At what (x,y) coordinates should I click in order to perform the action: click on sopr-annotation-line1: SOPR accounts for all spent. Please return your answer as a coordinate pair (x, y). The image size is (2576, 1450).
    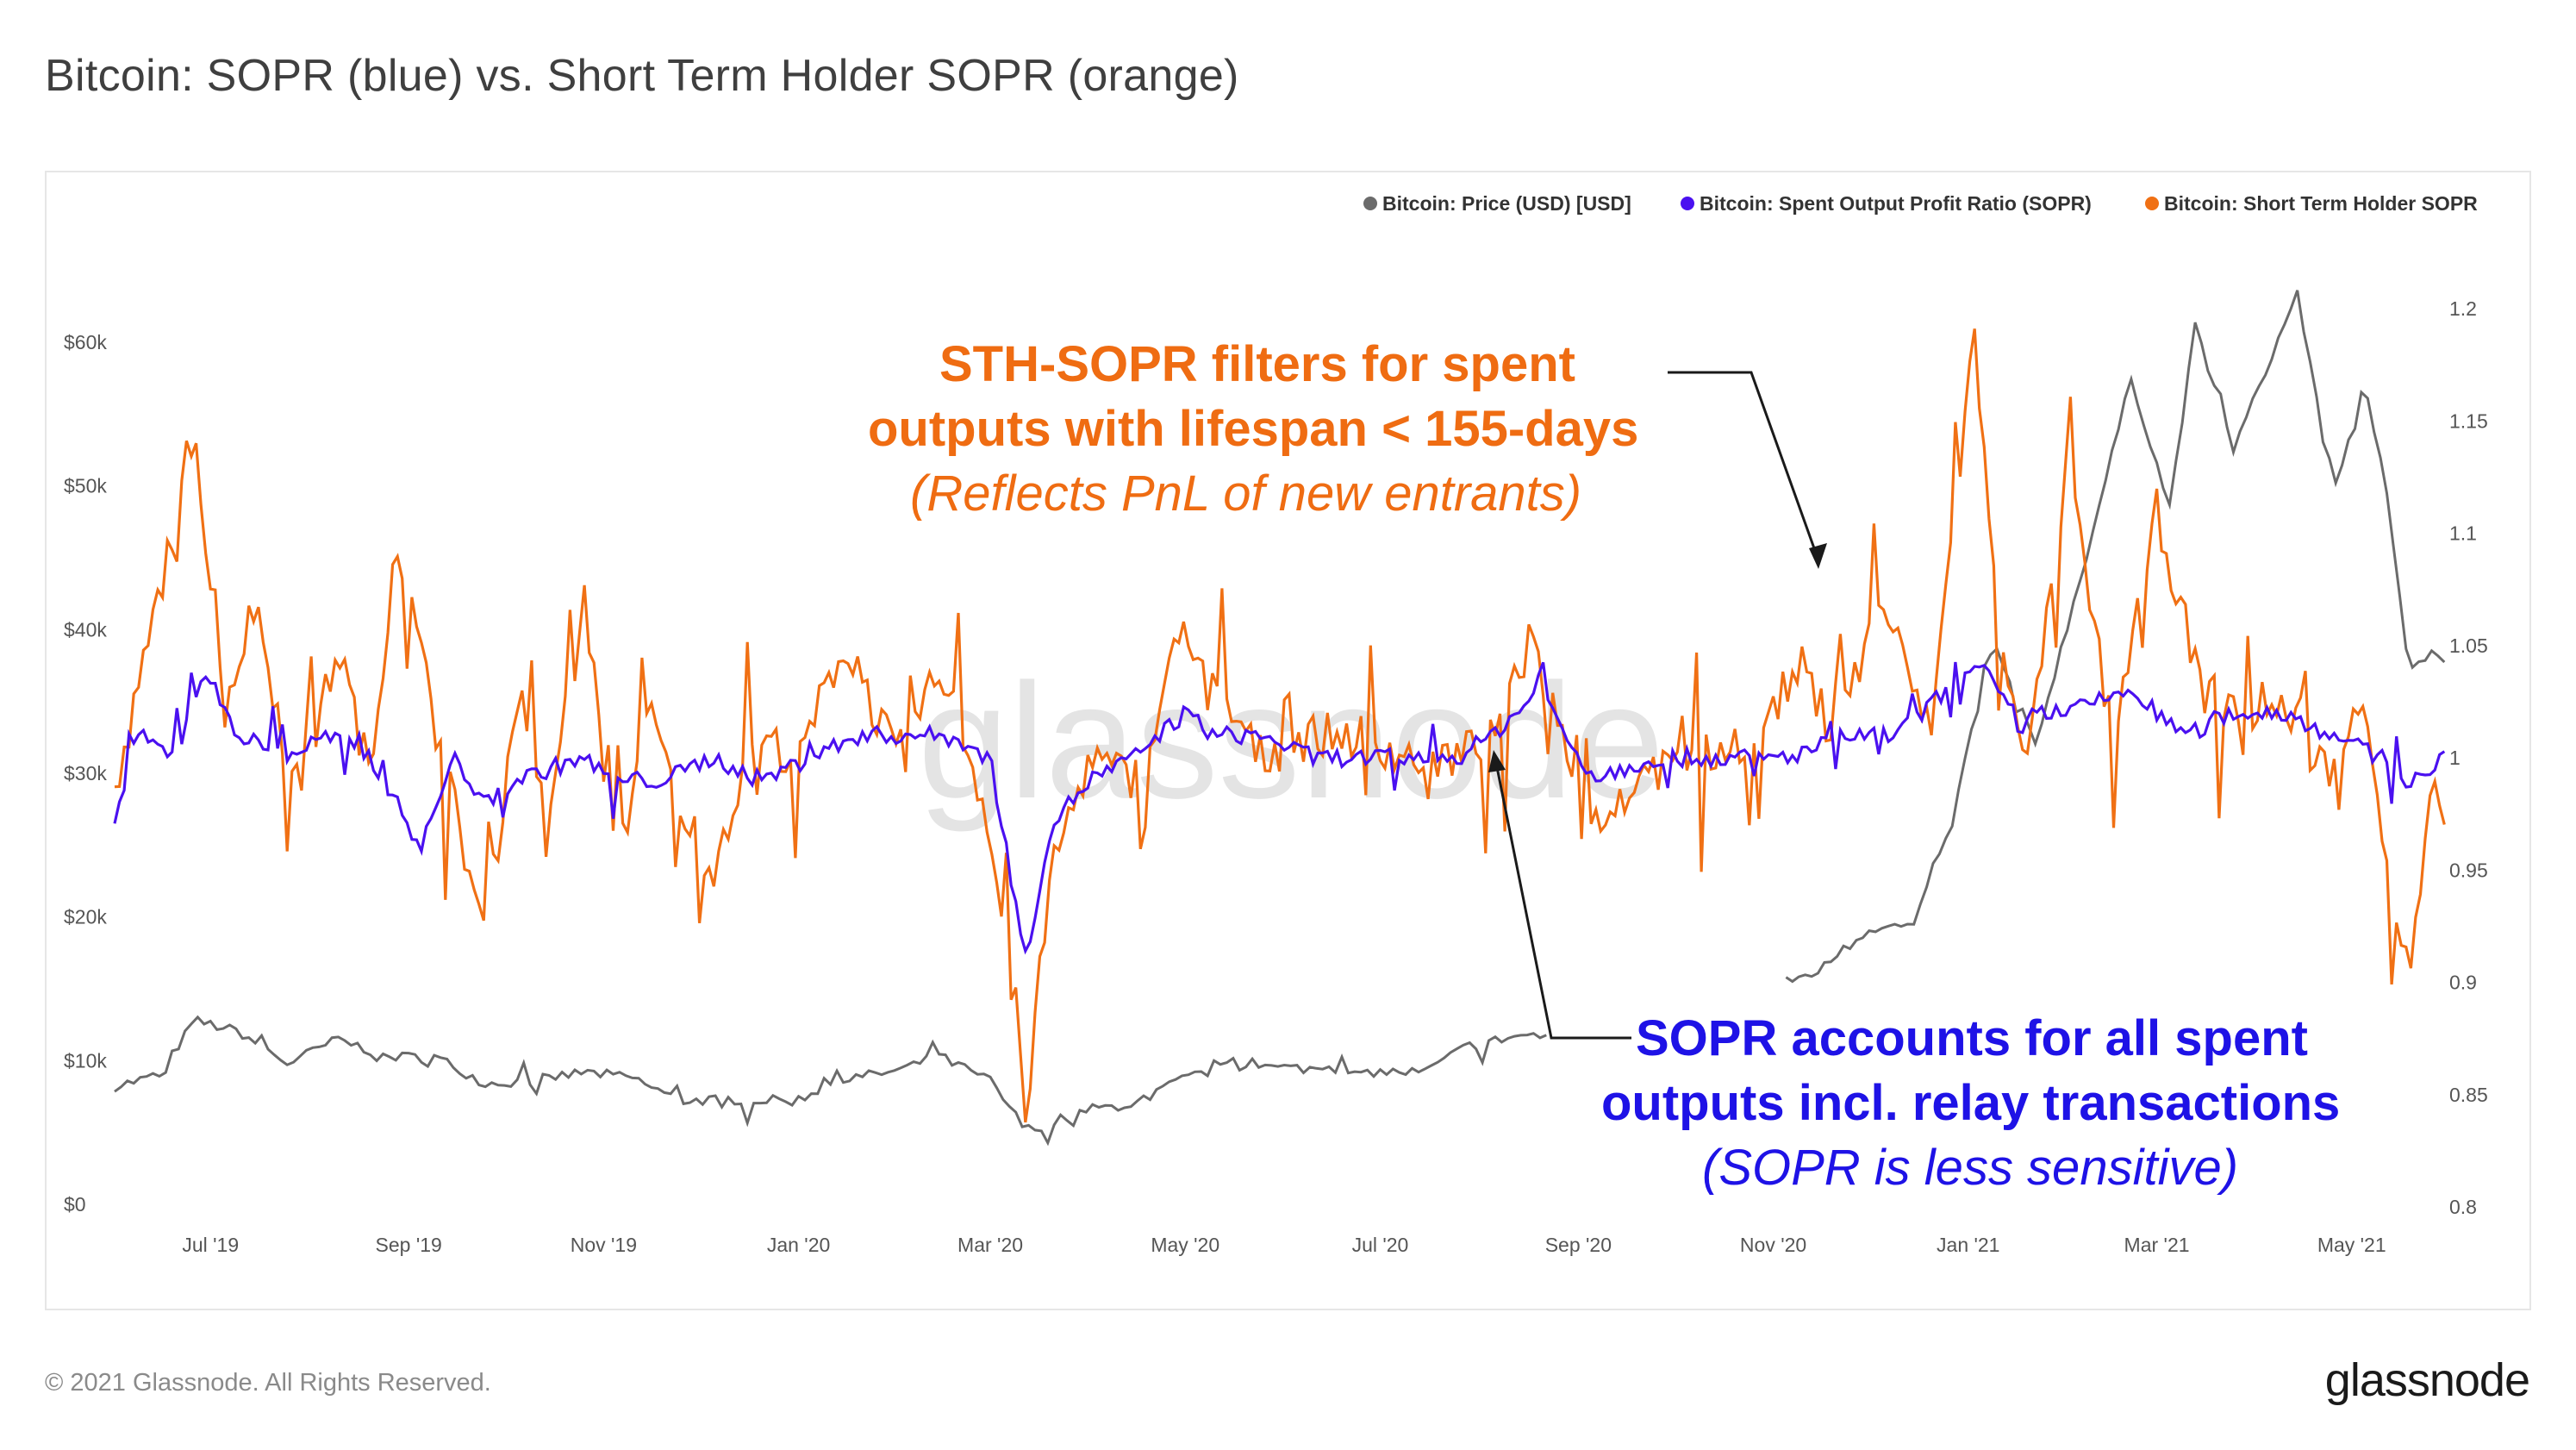
    Looking at the image, I should click on (1972, 1038).